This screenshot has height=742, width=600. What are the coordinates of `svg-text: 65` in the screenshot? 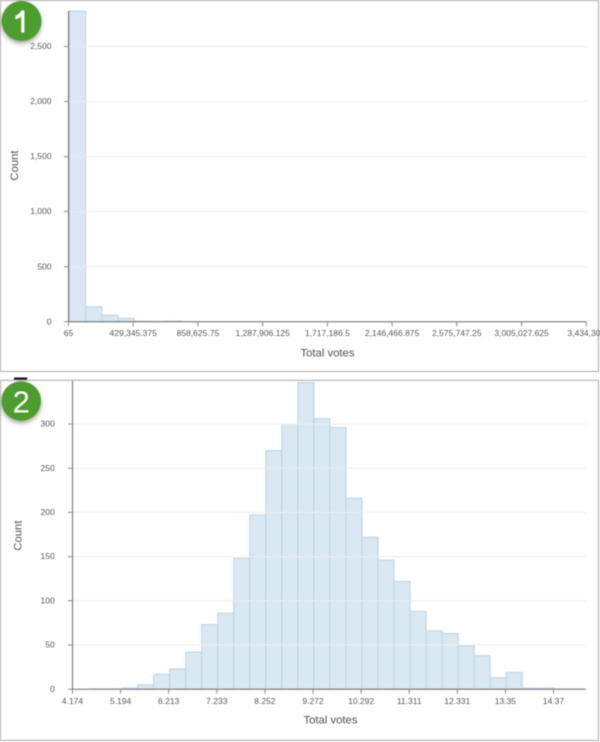 It's located at (69, 333).